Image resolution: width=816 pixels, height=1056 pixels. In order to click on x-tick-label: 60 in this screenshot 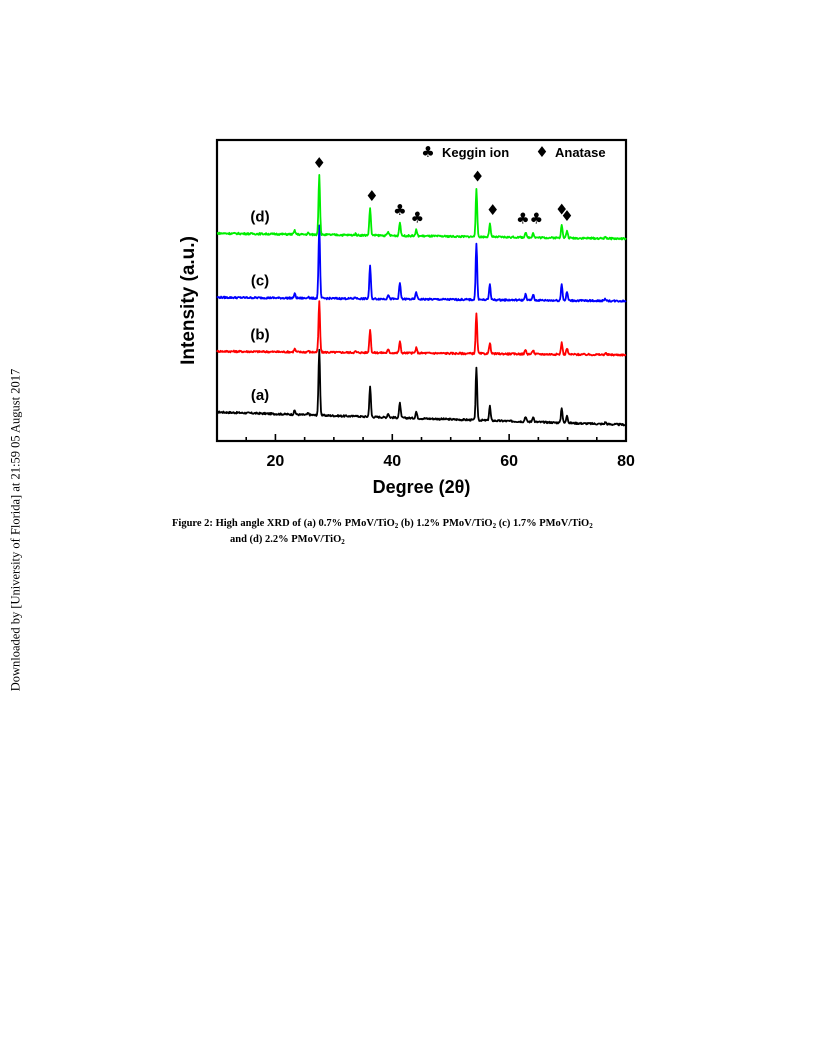, I will do `click(509, 461)`.